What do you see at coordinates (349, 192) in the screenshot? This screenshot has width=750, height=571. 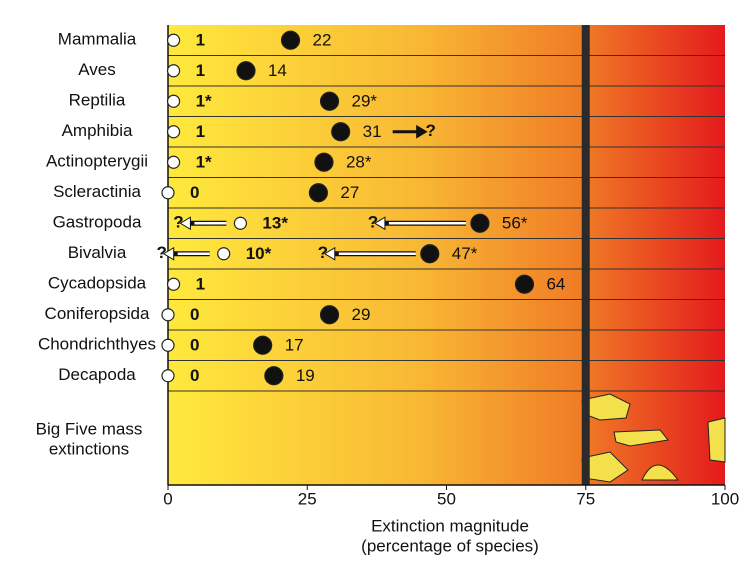 I see `data-label: 27` at bounding box center [349, 192].